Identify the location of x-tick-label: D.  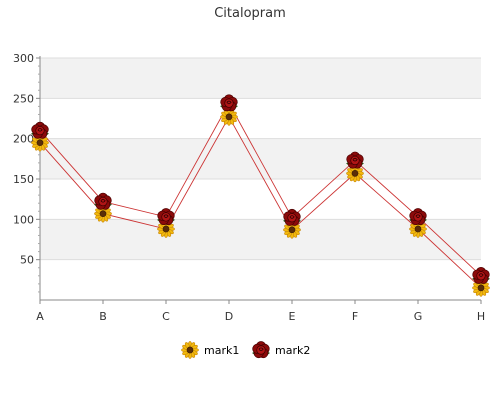
(229, 316).